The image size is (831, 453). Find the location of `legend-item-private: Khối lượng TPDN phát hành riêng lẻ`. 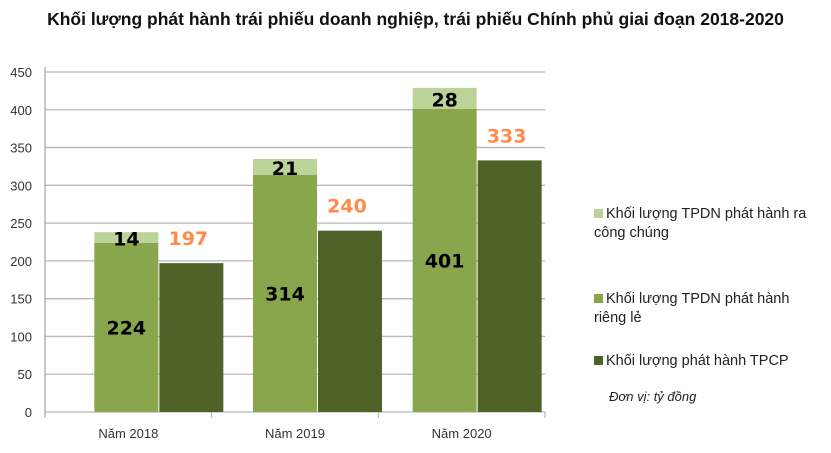

legend-item-private: Khối lượng TPDN phát hành riêng lẻ is located at coordinates (694, 309).